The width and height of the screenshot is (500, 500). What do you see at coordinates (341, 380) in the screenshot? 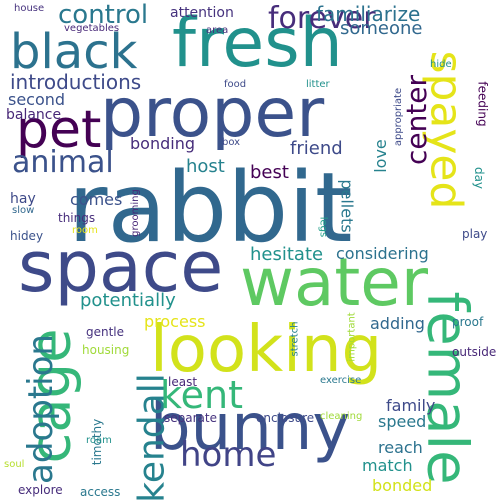
I see `word-exercise: exercise` at bounding box center [341, 380].